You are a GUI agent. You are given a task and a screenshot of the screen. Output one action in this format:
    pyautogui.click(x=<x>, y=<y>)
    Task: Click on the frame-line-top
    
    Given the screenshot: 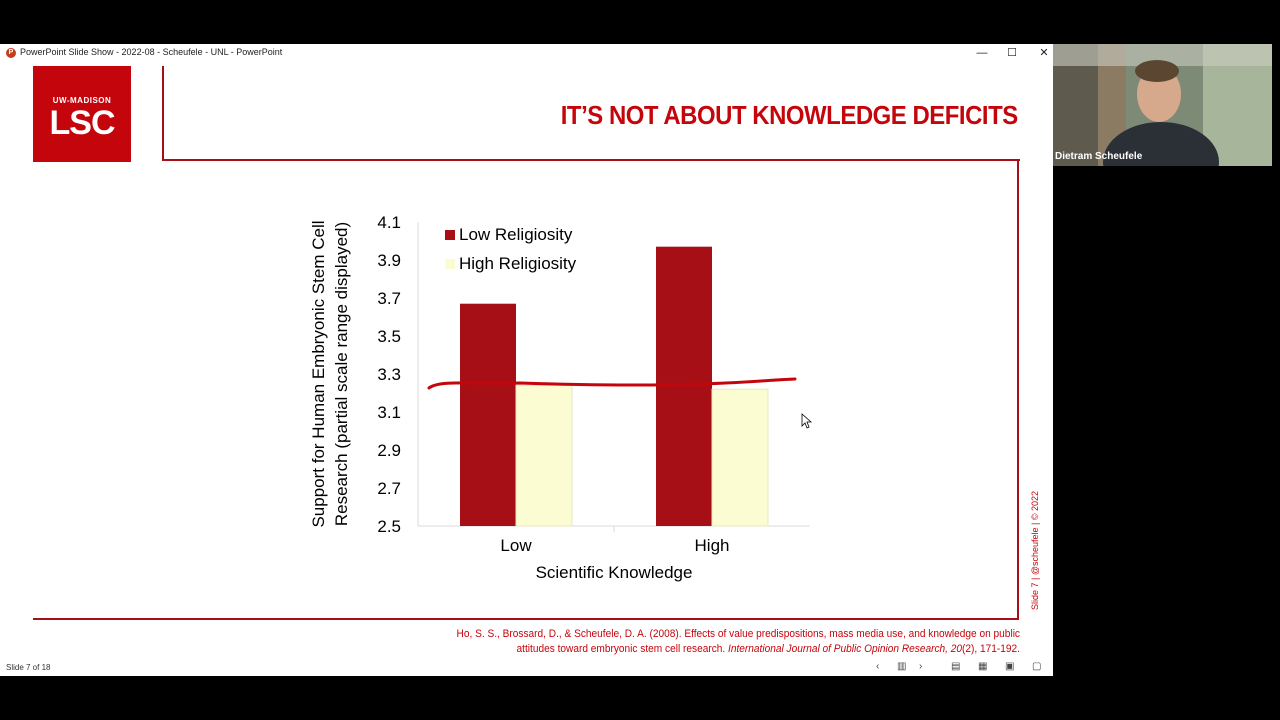 What is the action you would take?
    pyautogui.click(x=591, y=160)
    